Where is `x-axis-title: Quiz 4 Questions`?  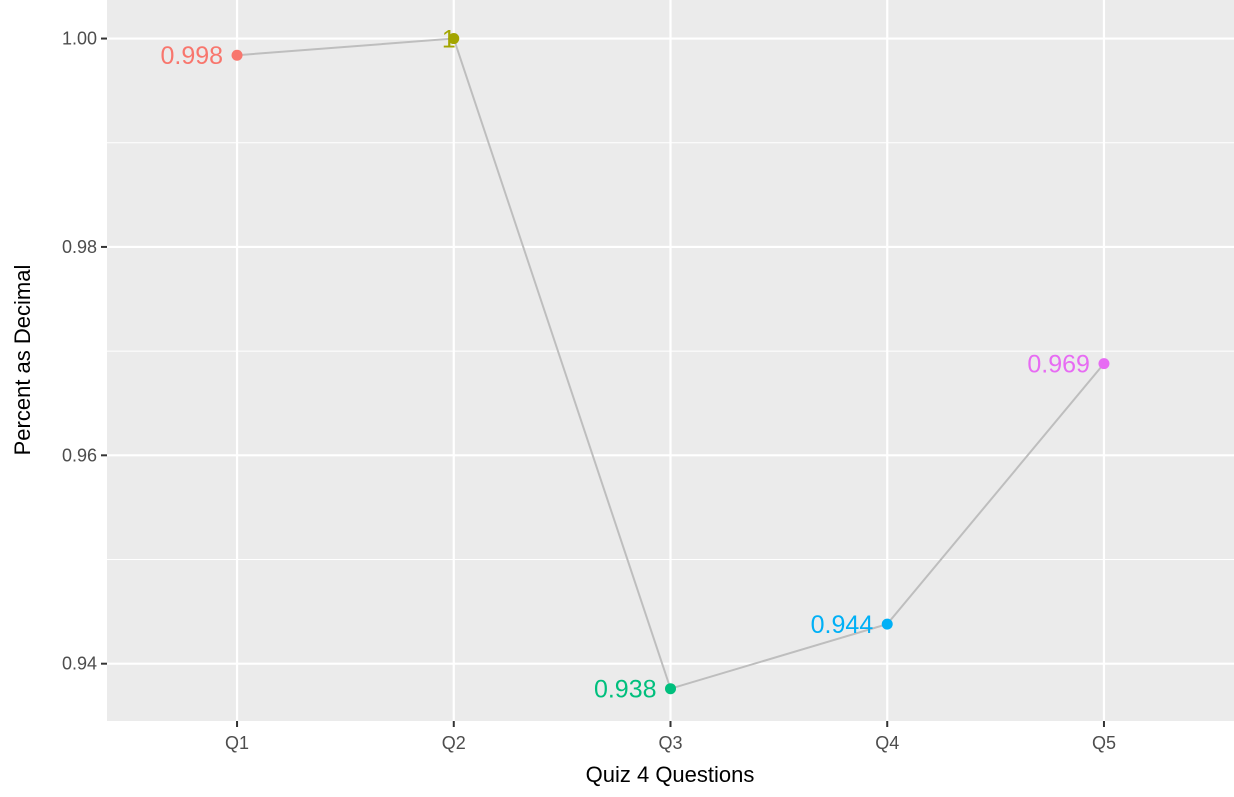 x-axis-title: Quiz 4 Questions is located at coordinates (670, 774).